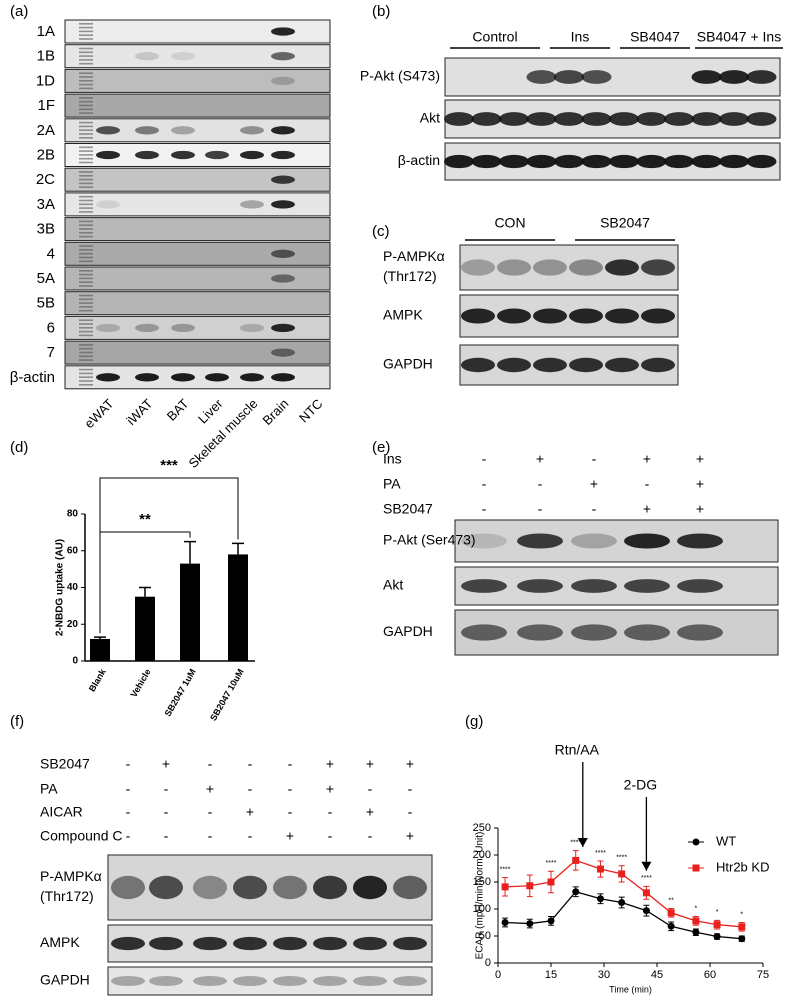 This screenshot has height=997, width=785. I want to click on panel-label: (e), so click(381, 447).